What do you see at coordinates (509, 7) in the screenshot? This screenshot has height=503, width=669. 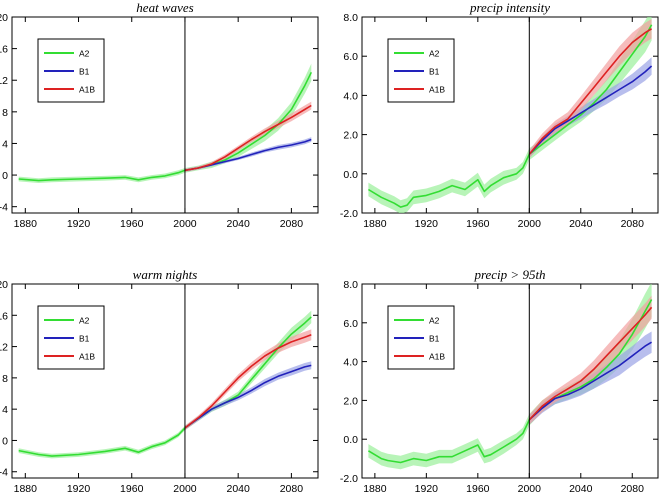 I see `chart-title: precip intensity` at bounding box center [509, 7].